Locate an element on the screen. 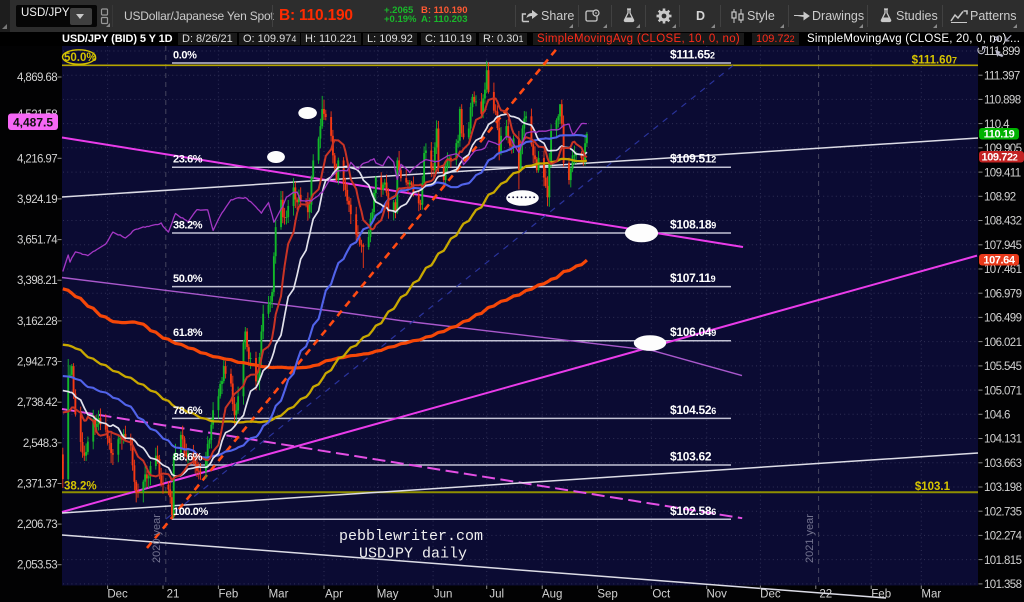  svg-text: $111.607 is located at coordinates (934, 61).